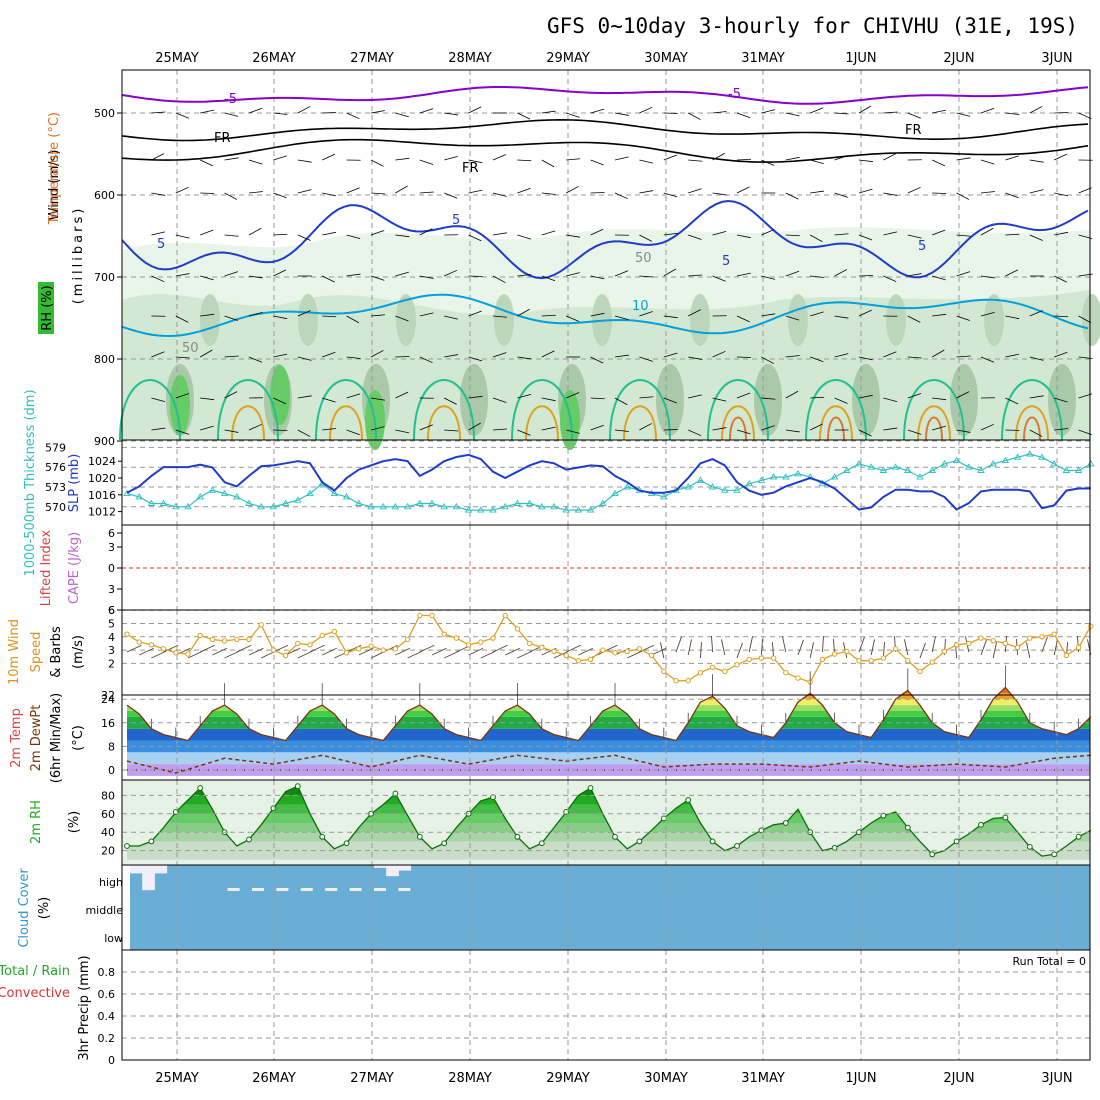 The height and width of the screenshot is (1100, 1100). I want to click on date-label-bottom: 2JUN, so click(958, 1078).